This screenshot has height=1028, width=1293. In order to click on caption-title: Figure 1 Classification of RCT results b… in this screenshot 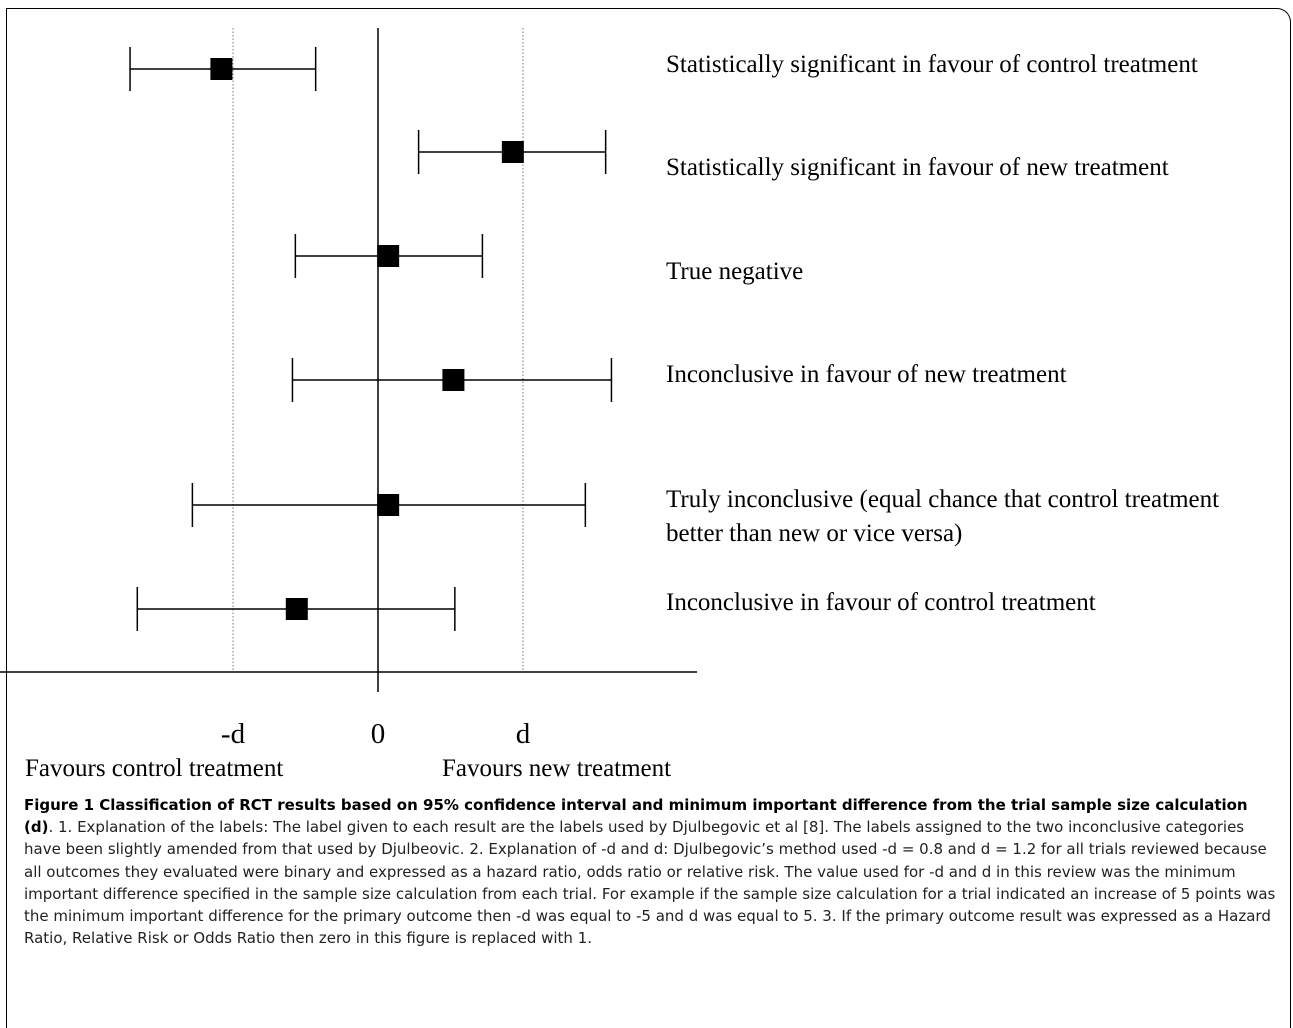, I will do `click(636, 816)`.